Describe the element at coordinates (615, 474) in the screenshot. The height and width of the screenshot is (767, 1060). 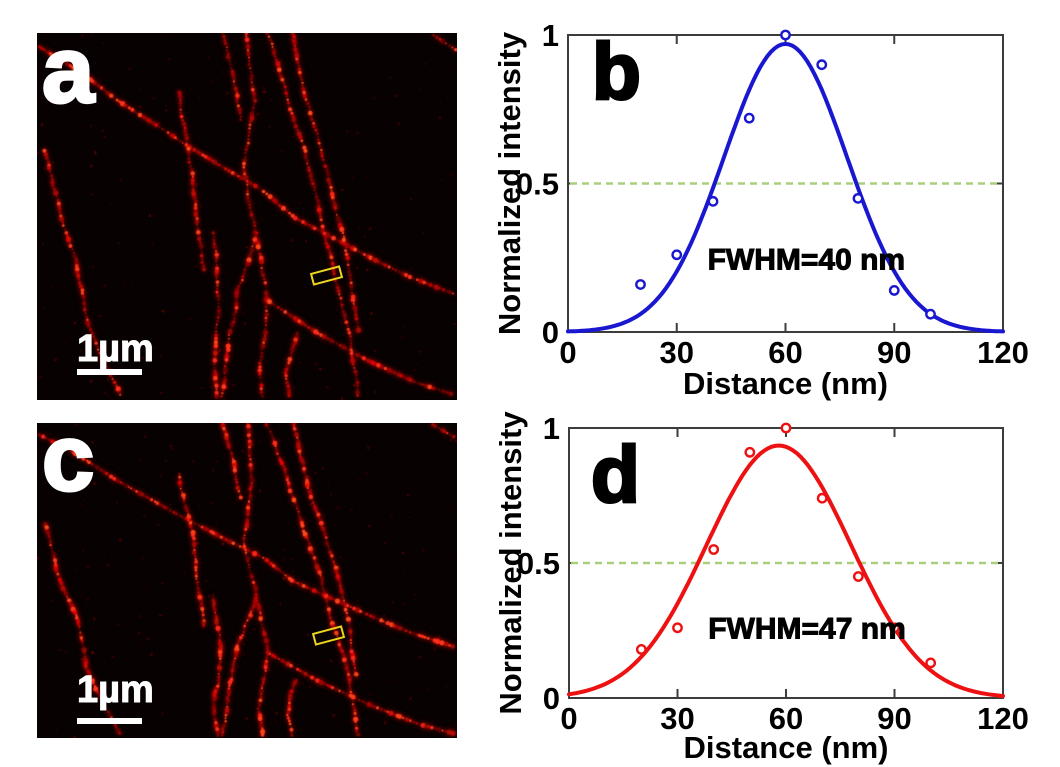
I see `panel-letter: d` at that location.